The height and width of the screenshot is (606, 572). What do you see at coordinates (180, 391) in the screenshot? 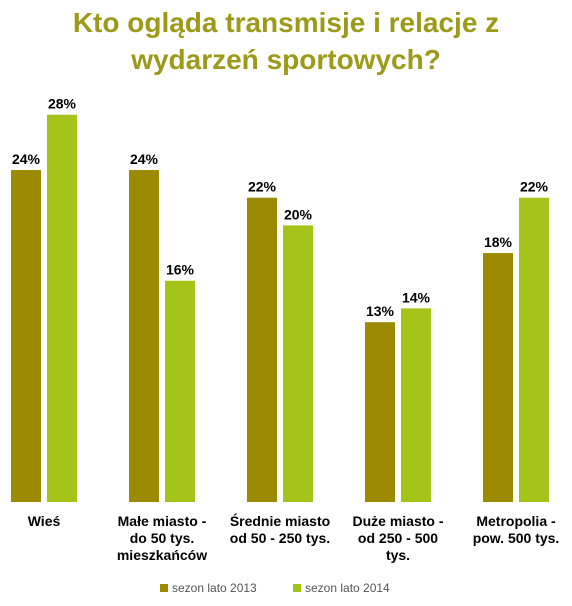
I see `bar-s2-c2` at bounding box center [180, 391].